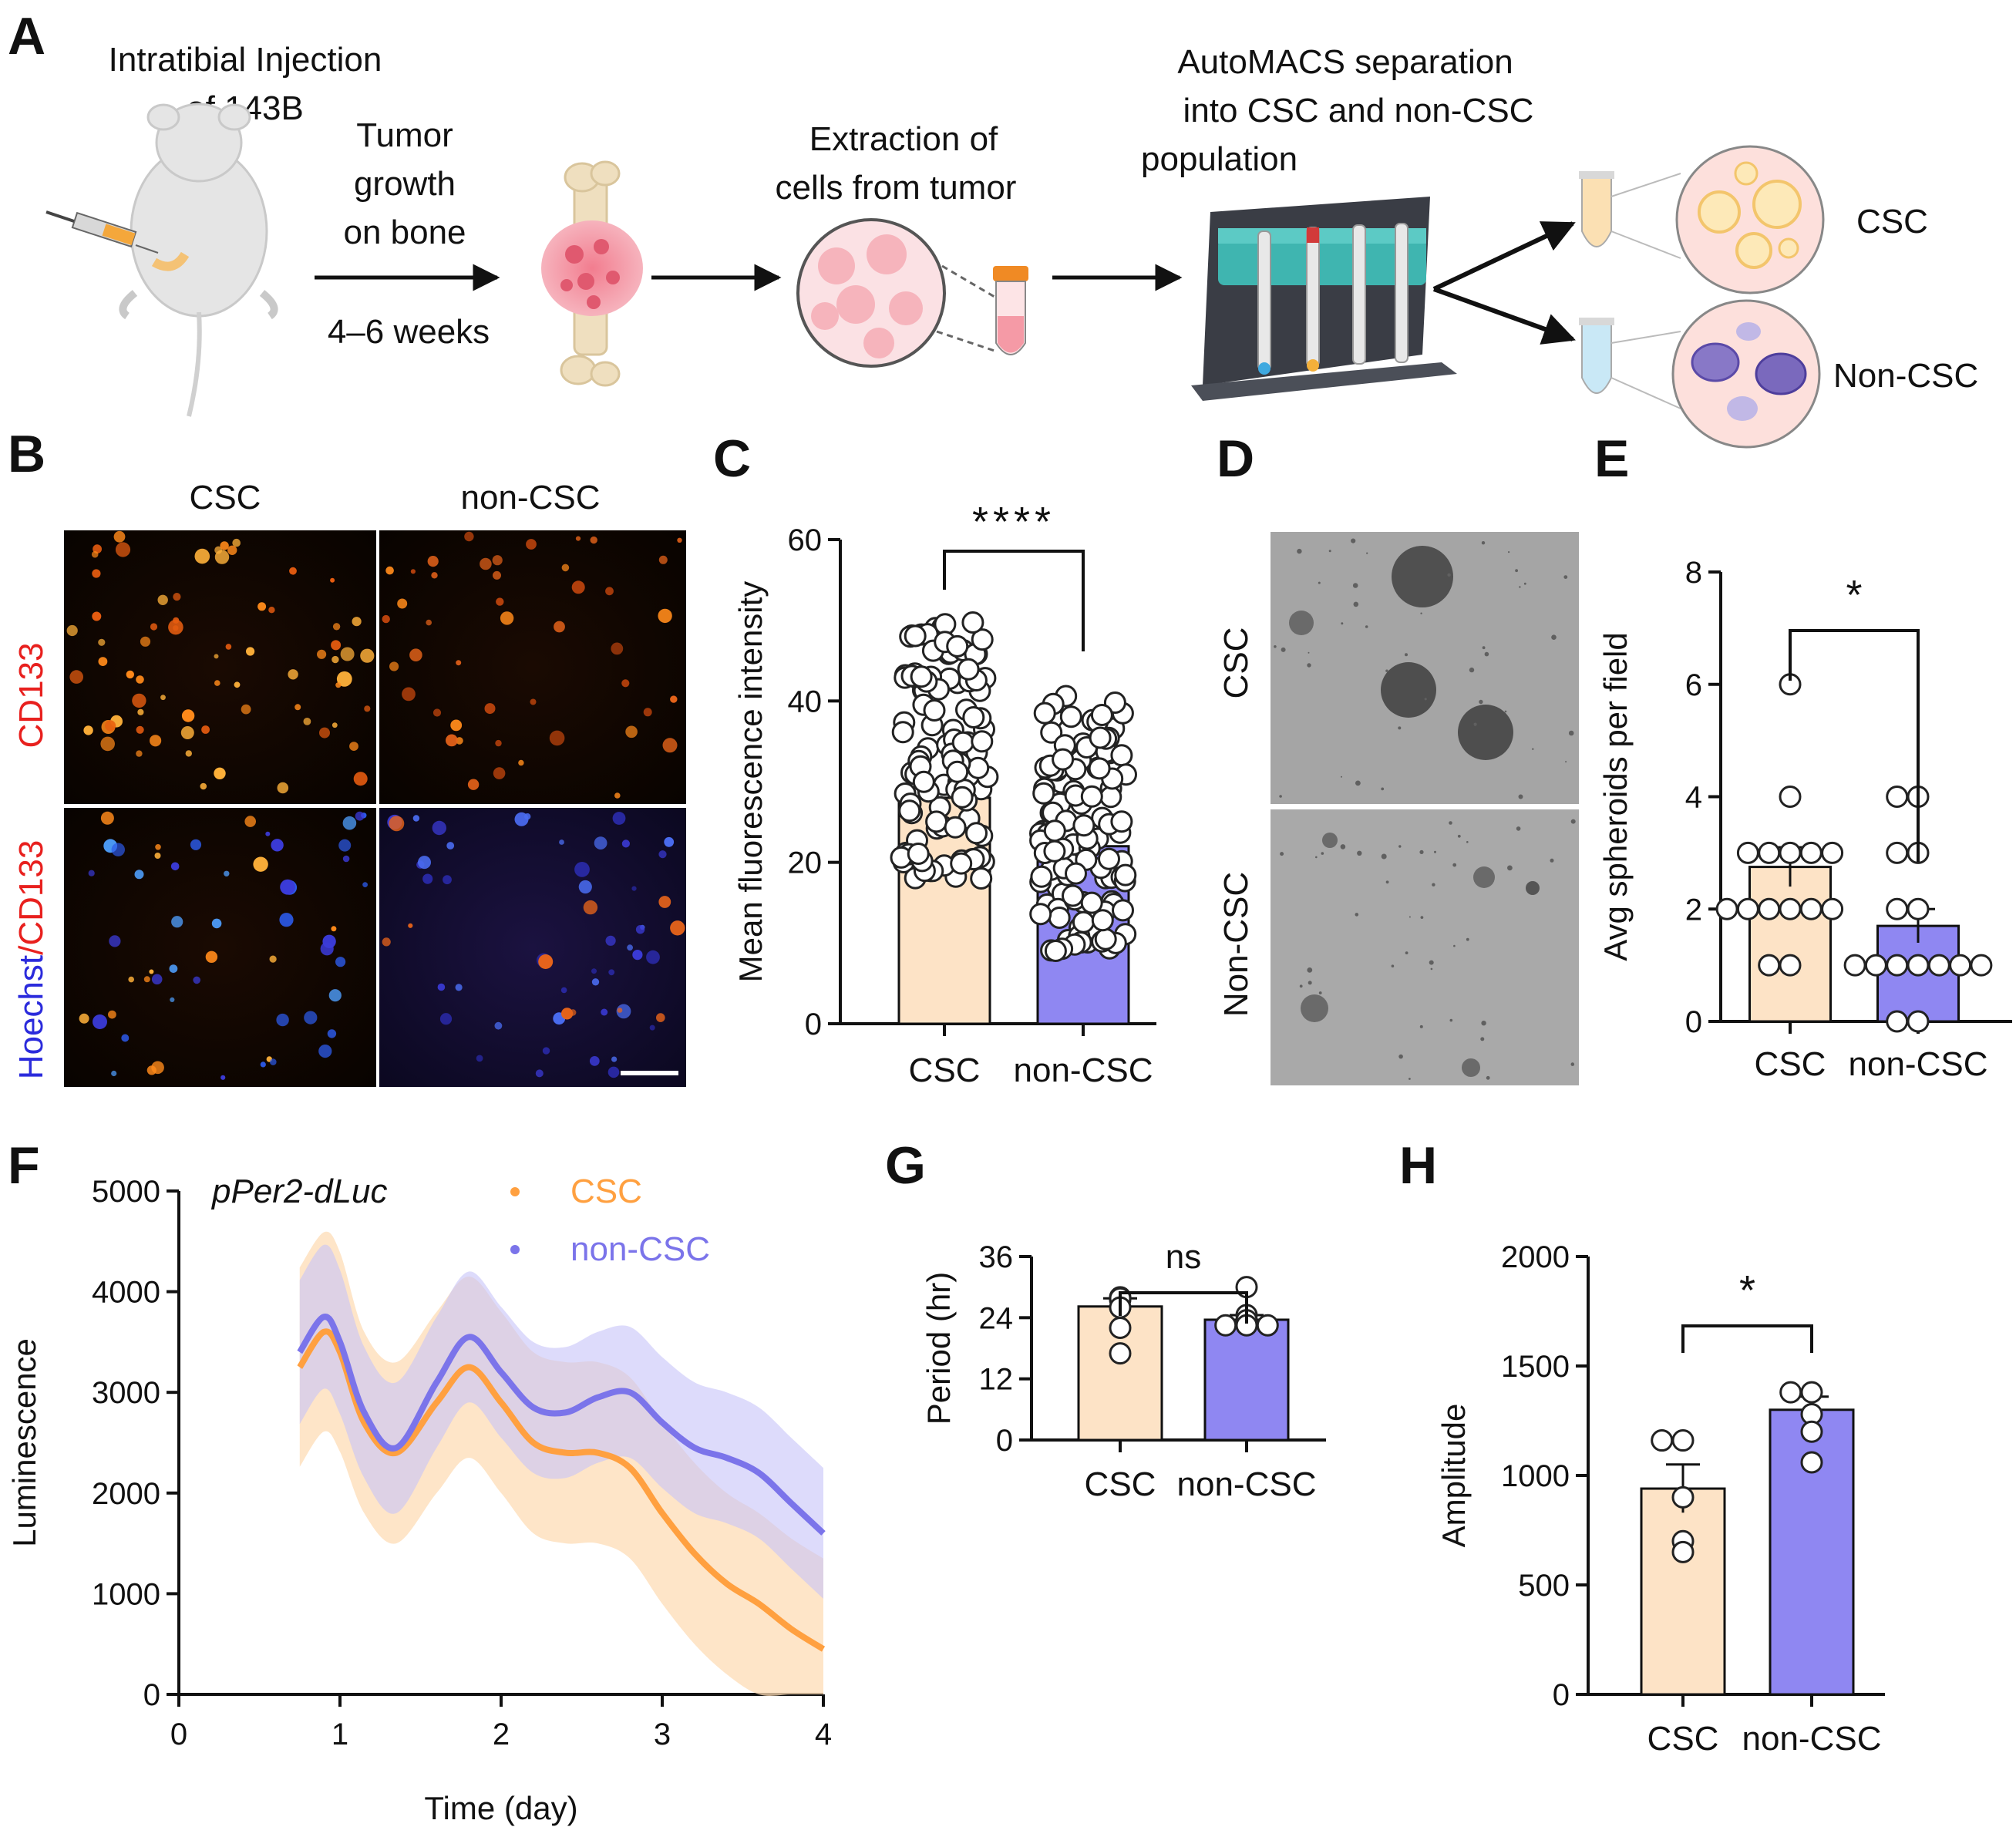 Image resolution: width=2016 pixels, height=1837 pixels. I want to click on annotation-label: pPer2-dLuc, so click(298, 1191).